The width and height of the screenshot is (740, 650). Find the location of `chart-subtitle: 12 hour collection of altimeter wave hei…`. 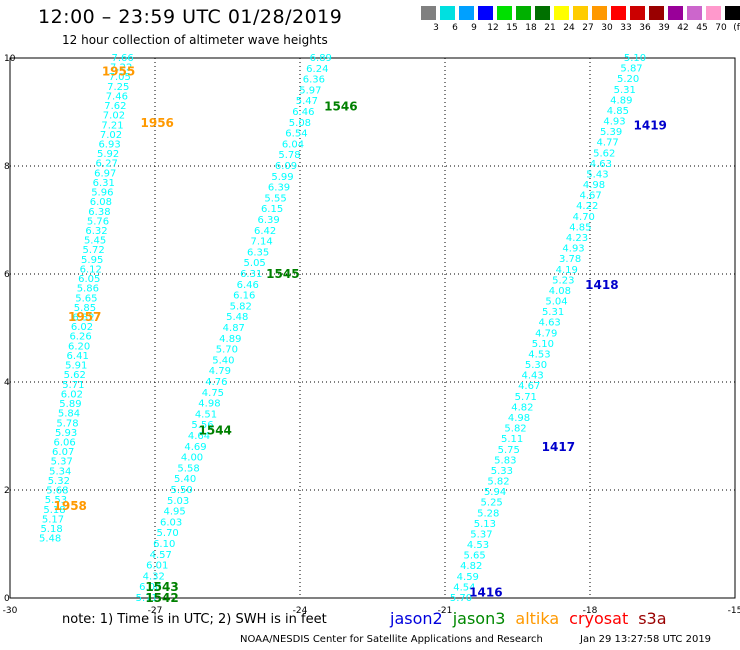

chart-subtitle: 12 hour collection of altimeter wave hei… is located at coordinates (195, 40).